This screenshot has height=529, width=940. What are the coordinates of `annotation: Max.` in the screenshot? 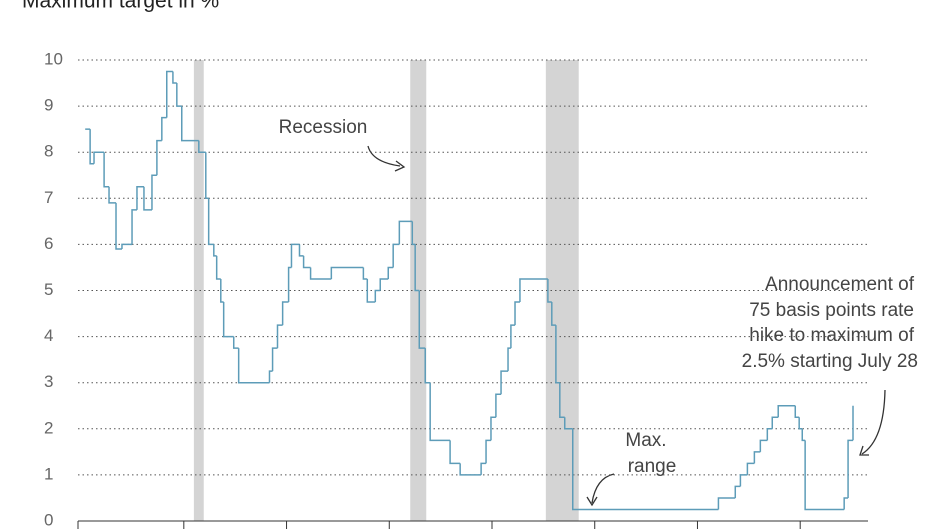 It's located at (645, 440).